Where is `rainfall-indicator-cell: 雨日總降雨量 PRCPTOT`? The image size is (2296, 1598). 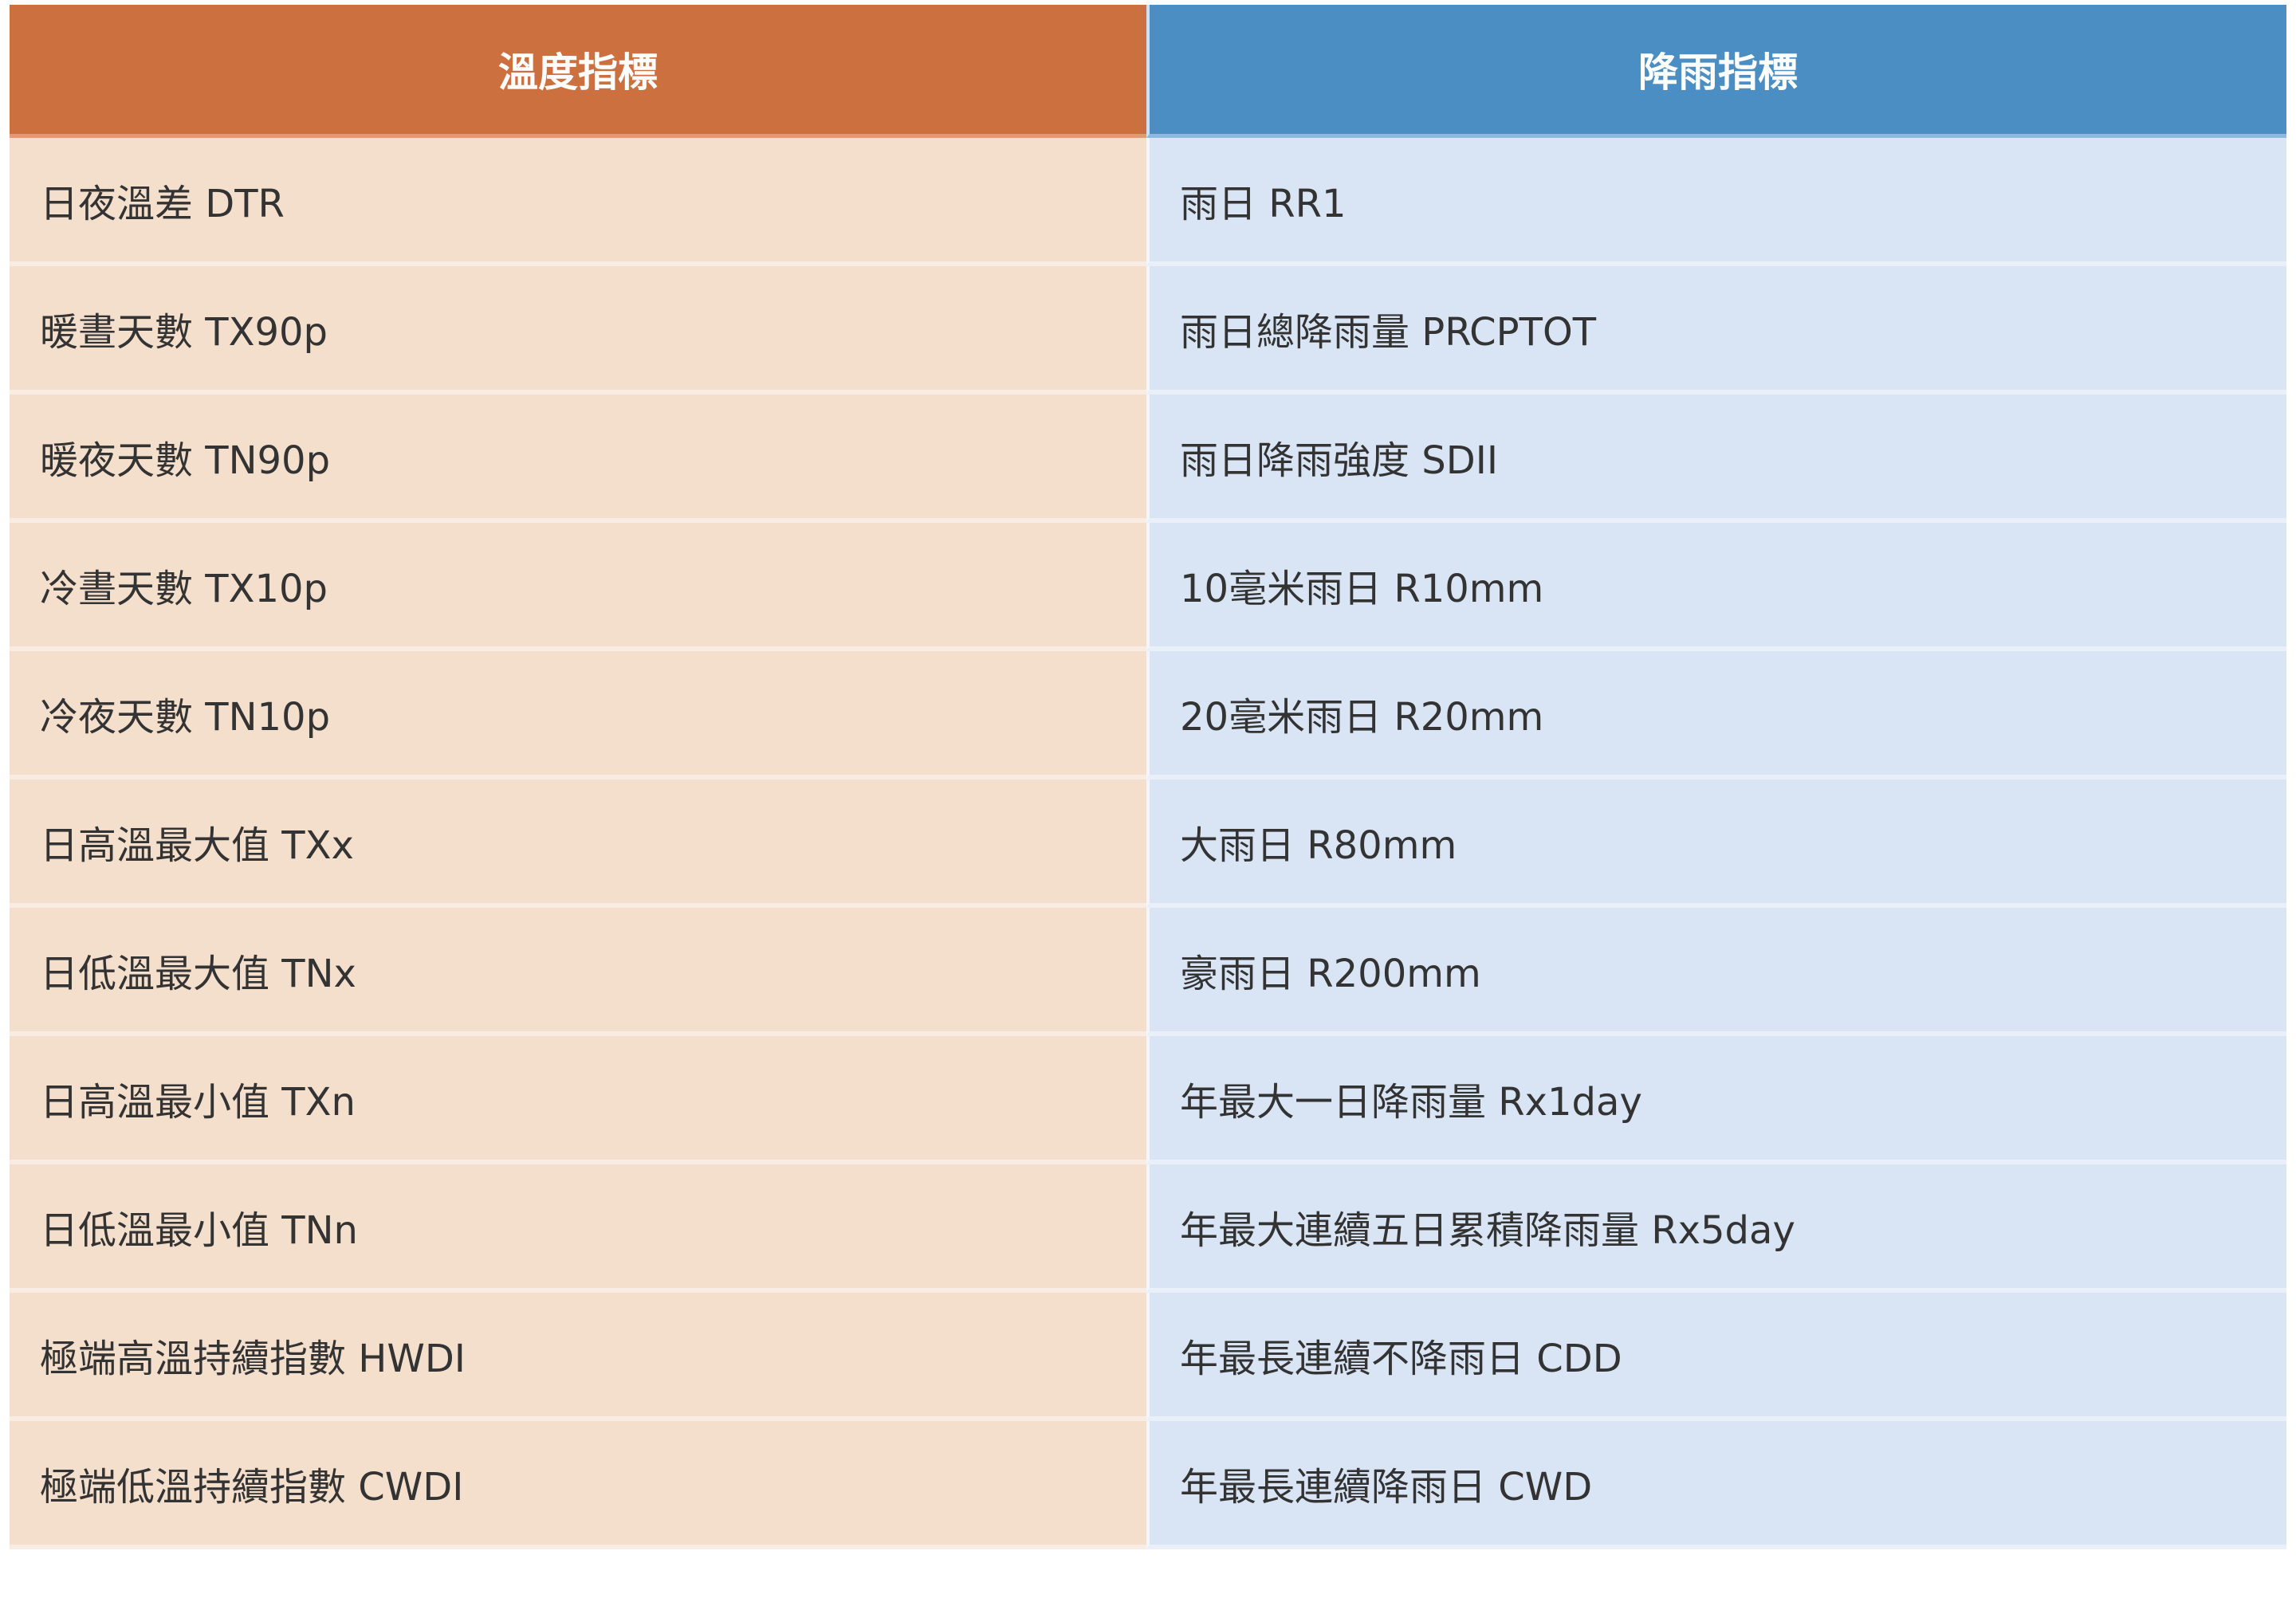
rainfall-indicator-cell: 雨日總降雨量 PRCPTOT is located at coordinates (1716, 331).